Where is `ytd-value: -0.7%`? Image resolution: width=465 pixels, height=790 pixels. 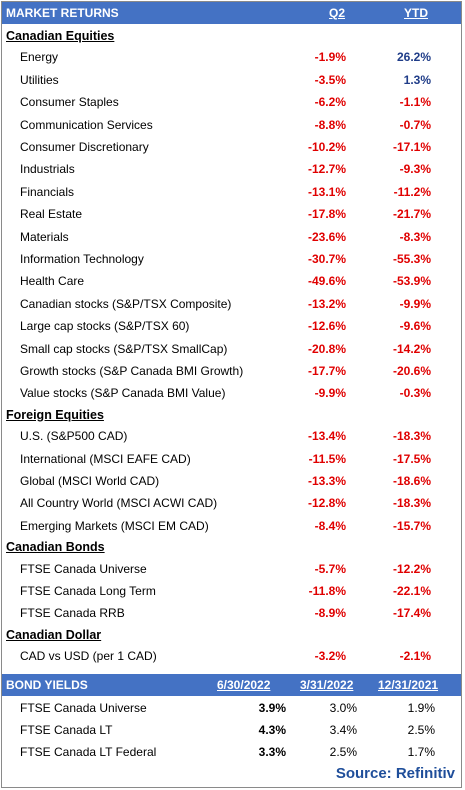
ytd-value: -0.7% is located at coordinates (415, 124).